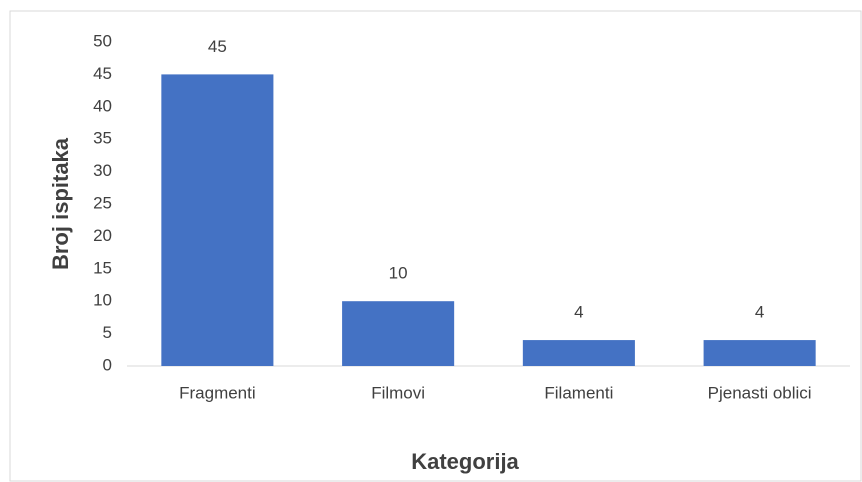 The height and width of the screenshot is (482, 862). Describe the element at coordinates (217, 46) in the screenshot. I see `data-label: 45` at that location.